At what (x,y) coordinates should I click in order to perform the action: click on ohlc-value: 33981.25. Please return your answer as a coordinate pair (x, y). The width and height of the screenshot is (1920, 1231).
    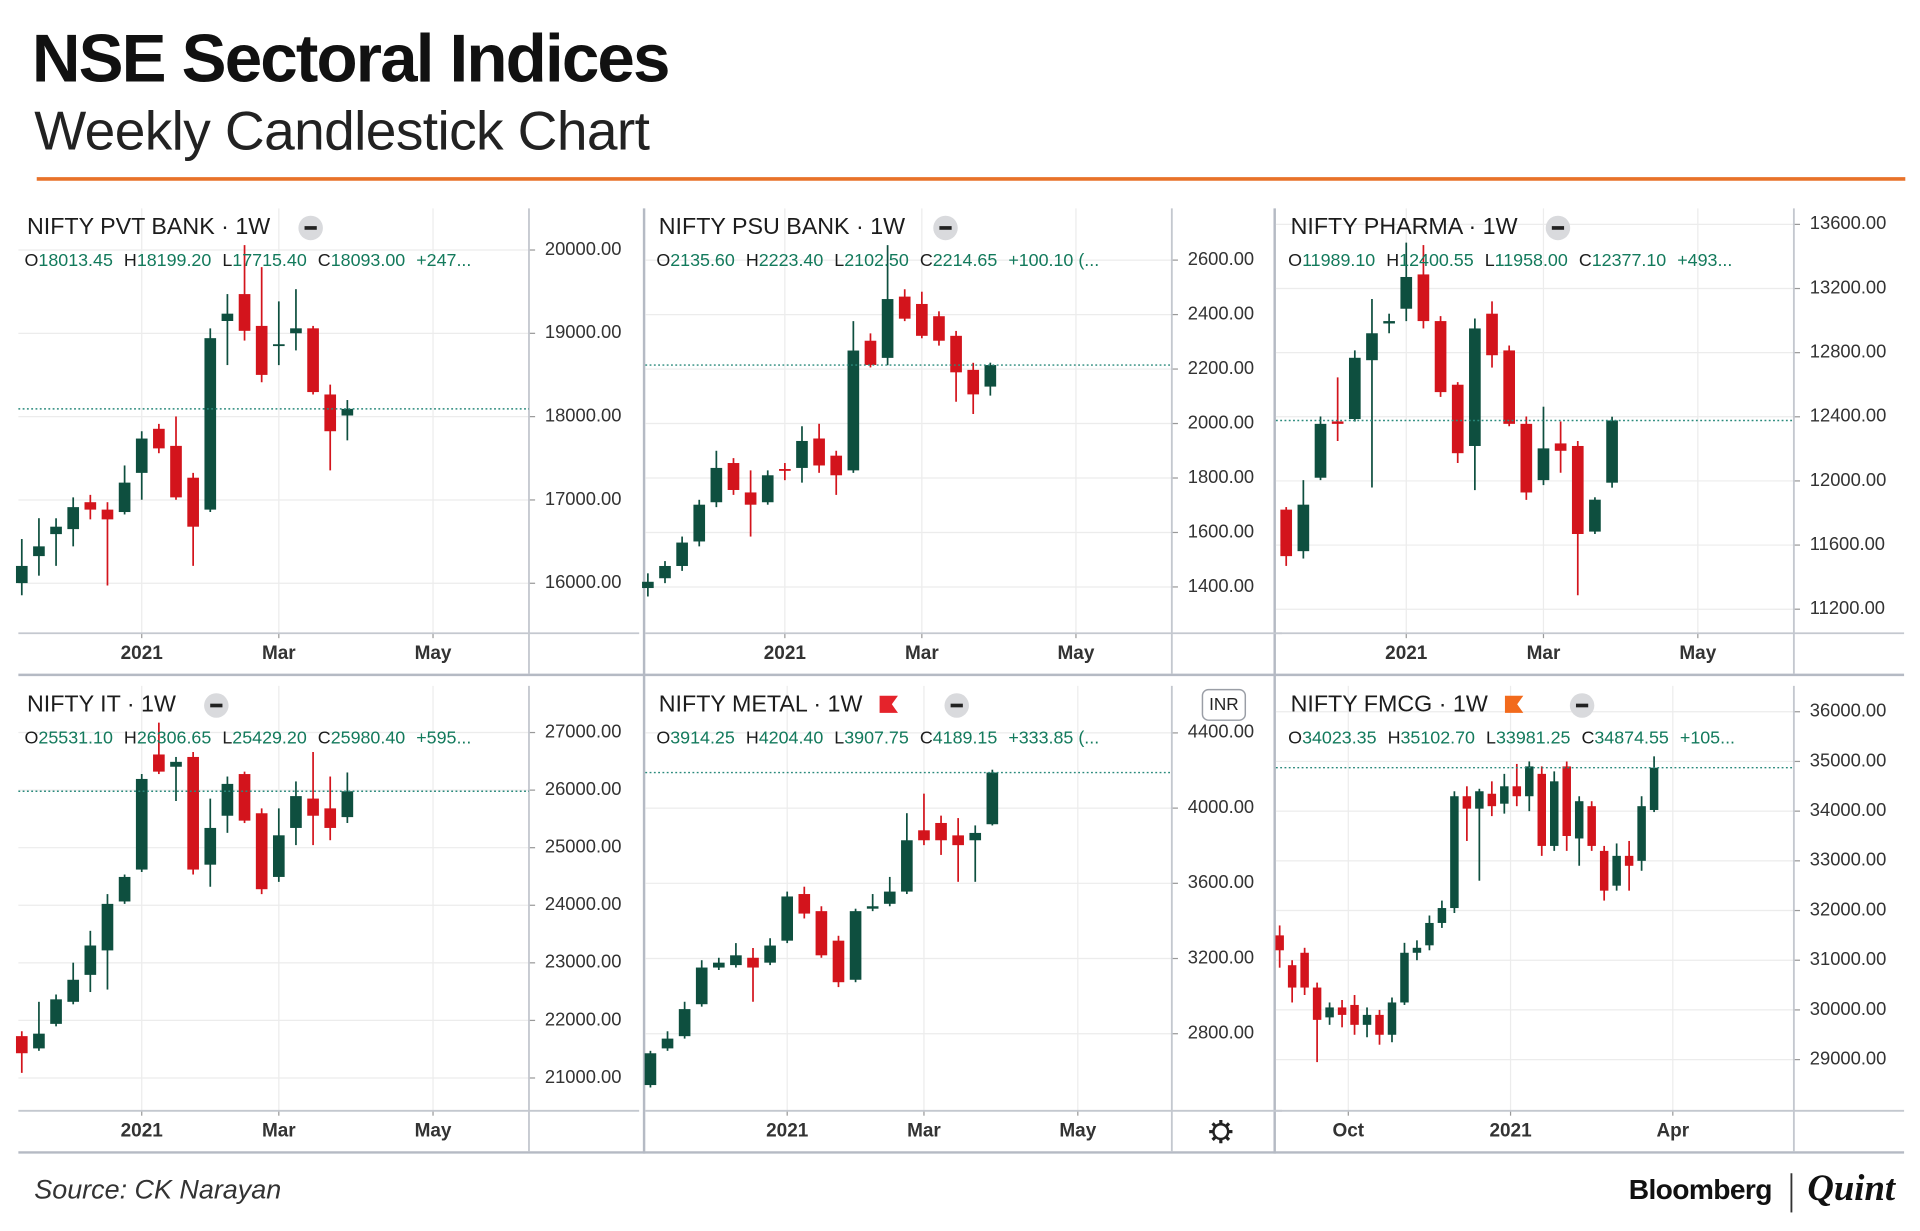
    Looking at the image, I should click on (1533, 737).